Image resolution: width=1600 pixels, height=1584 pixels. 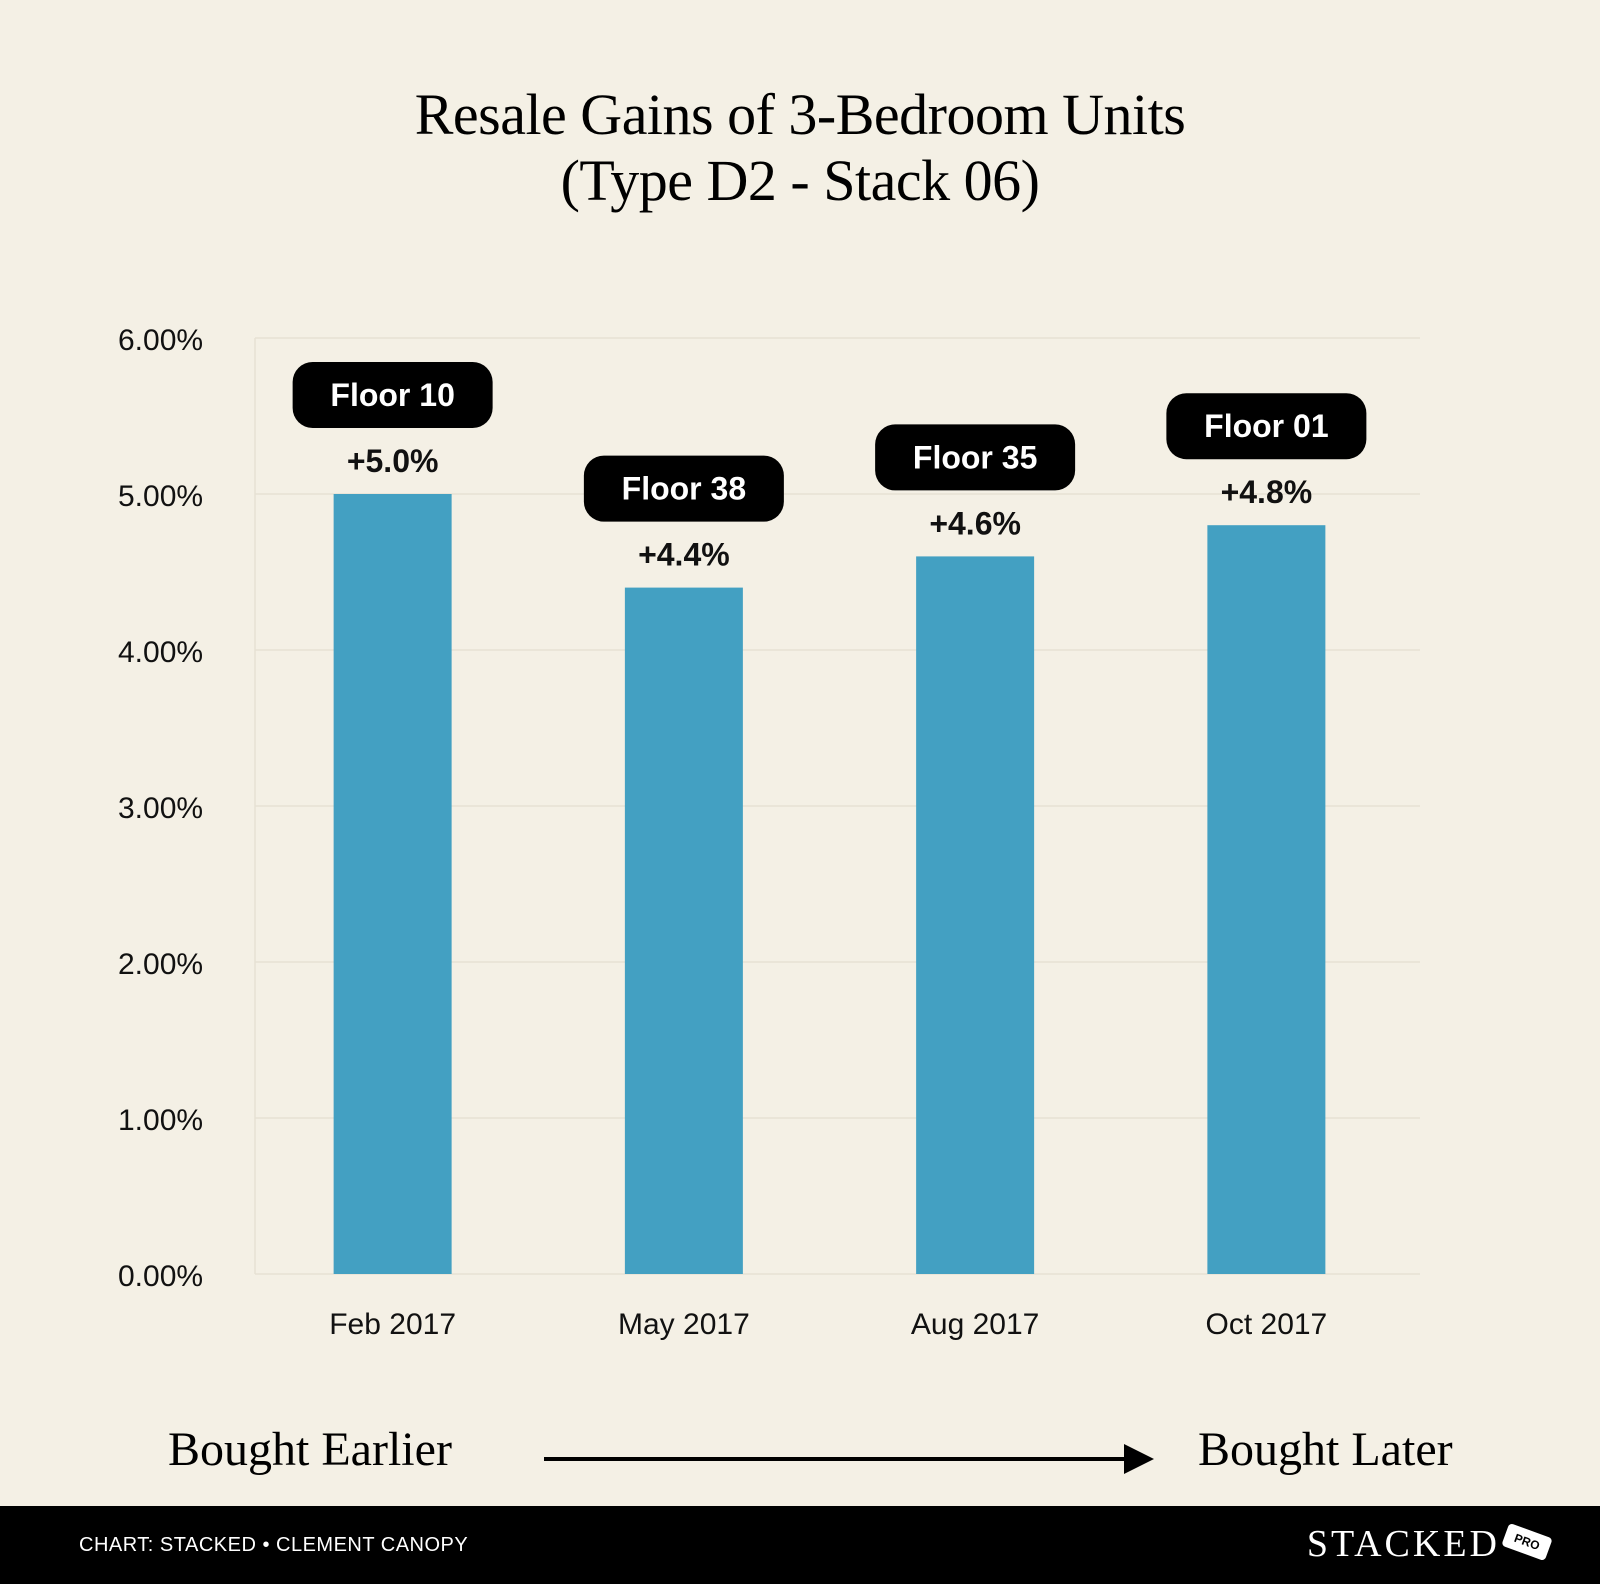 I want to click on y-tick-label: 2.00%, so click(x=160, y=964).